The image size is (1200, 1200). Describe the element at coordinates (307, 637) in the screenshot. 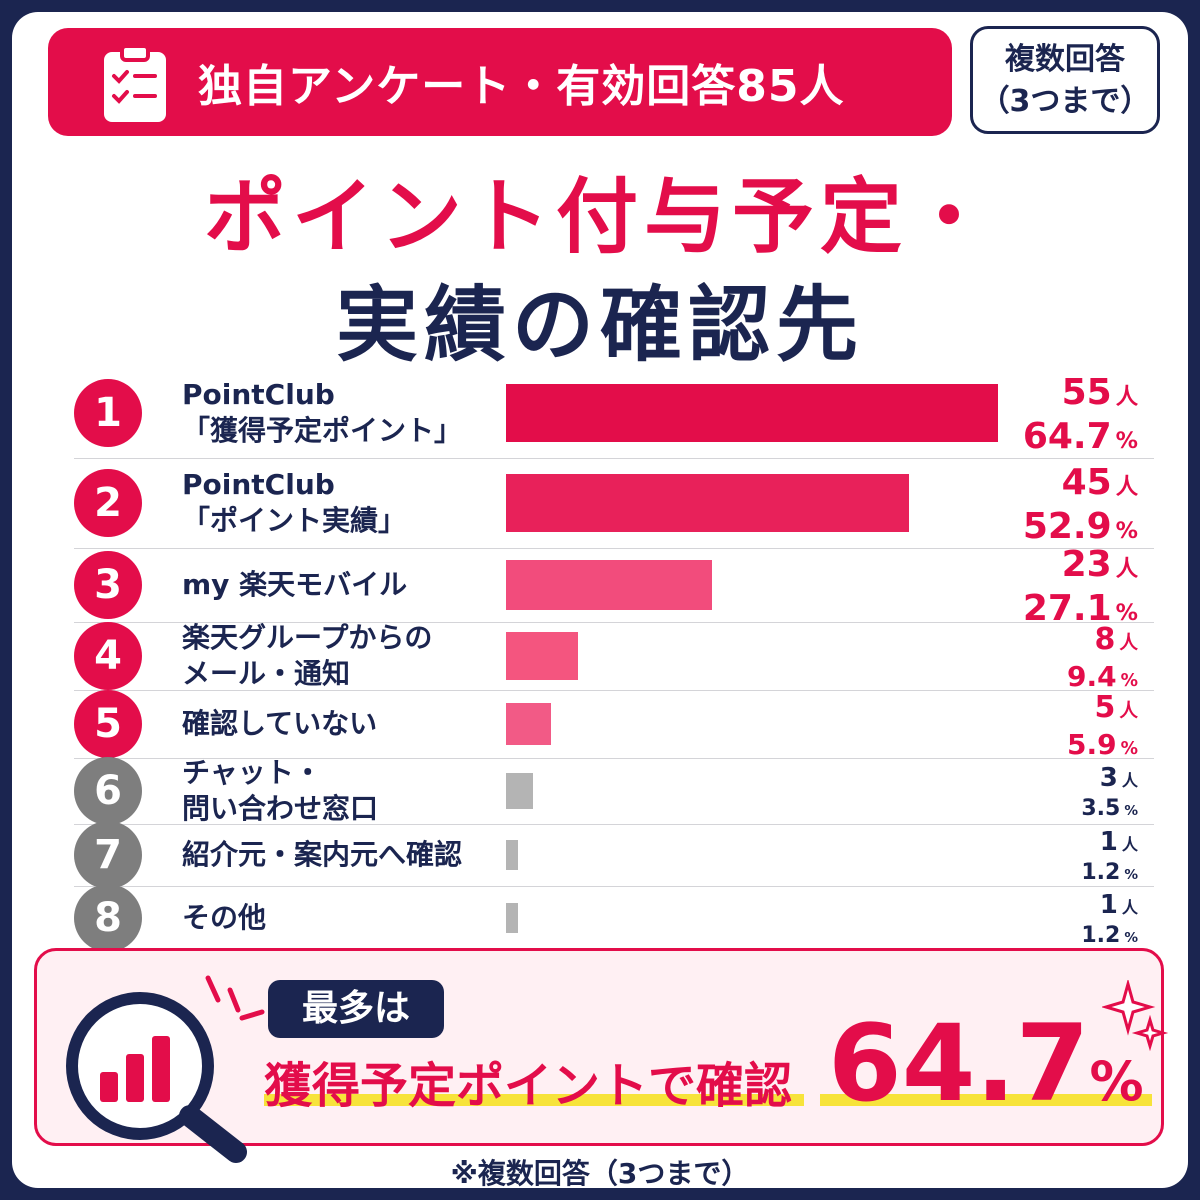

I see `category-label-line: 楽天グループからの` at that location.